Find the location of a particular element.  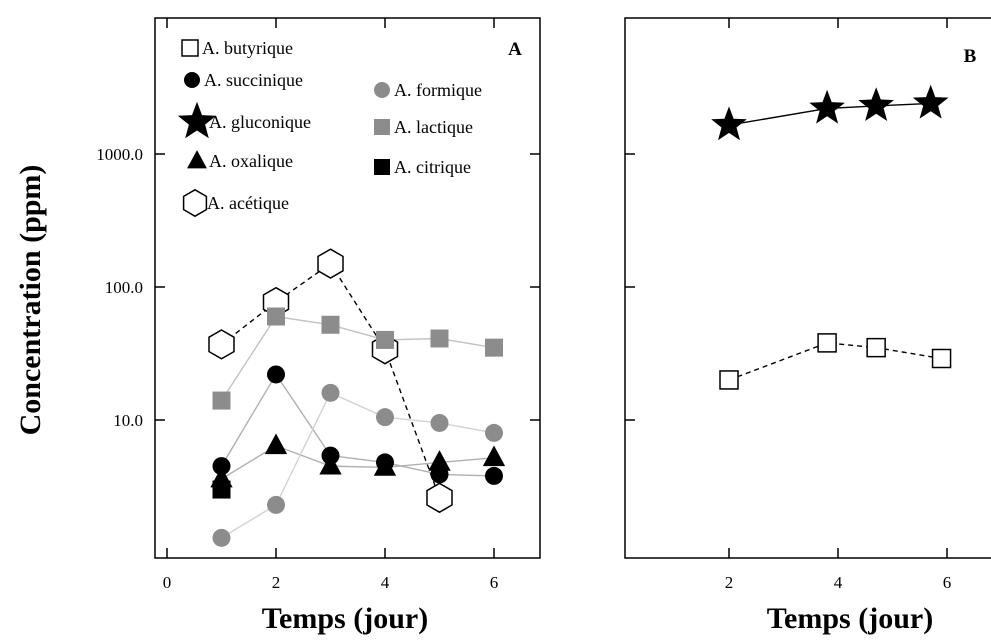

legend-item-a-oxalique: A. oxalique is located at coordinates (240, 160).